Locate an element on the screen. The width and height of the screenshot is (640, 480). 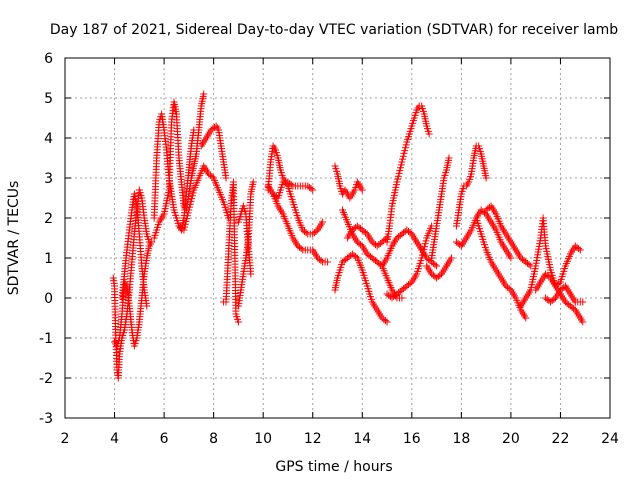
x-tick-label: 24 is located at coordinates (610, 439).